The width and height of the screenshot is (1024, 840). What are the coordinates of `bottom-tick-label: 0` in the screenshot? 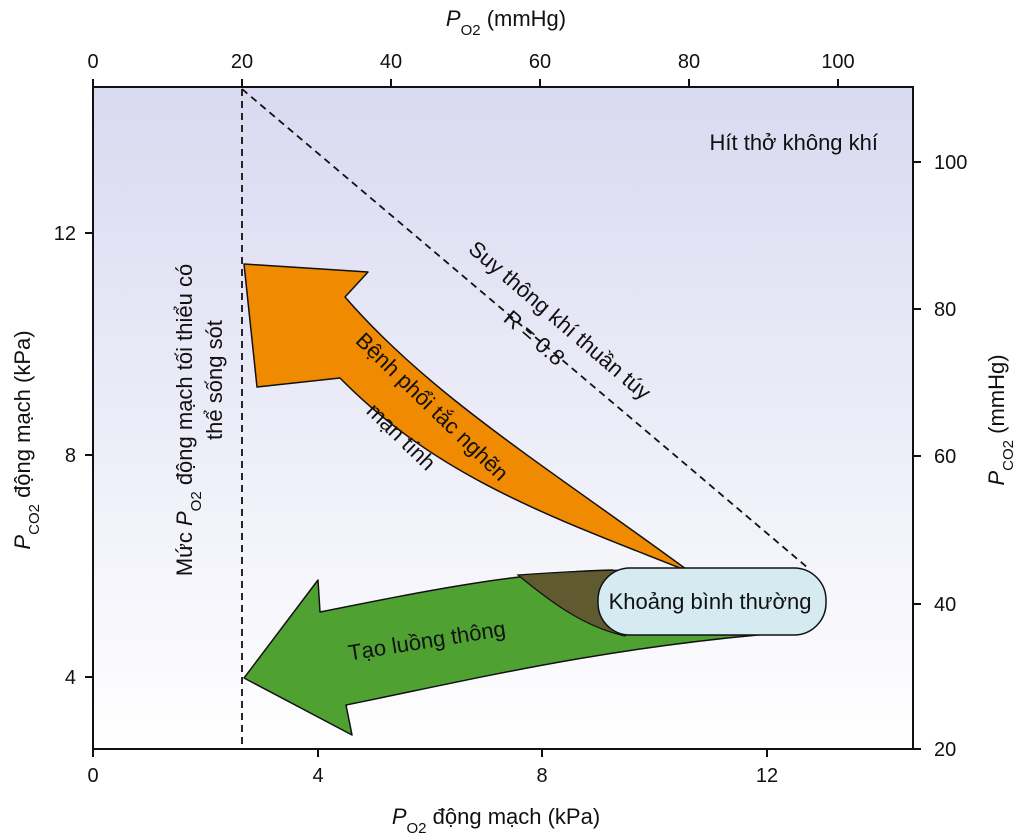 It's located at (92, 776).